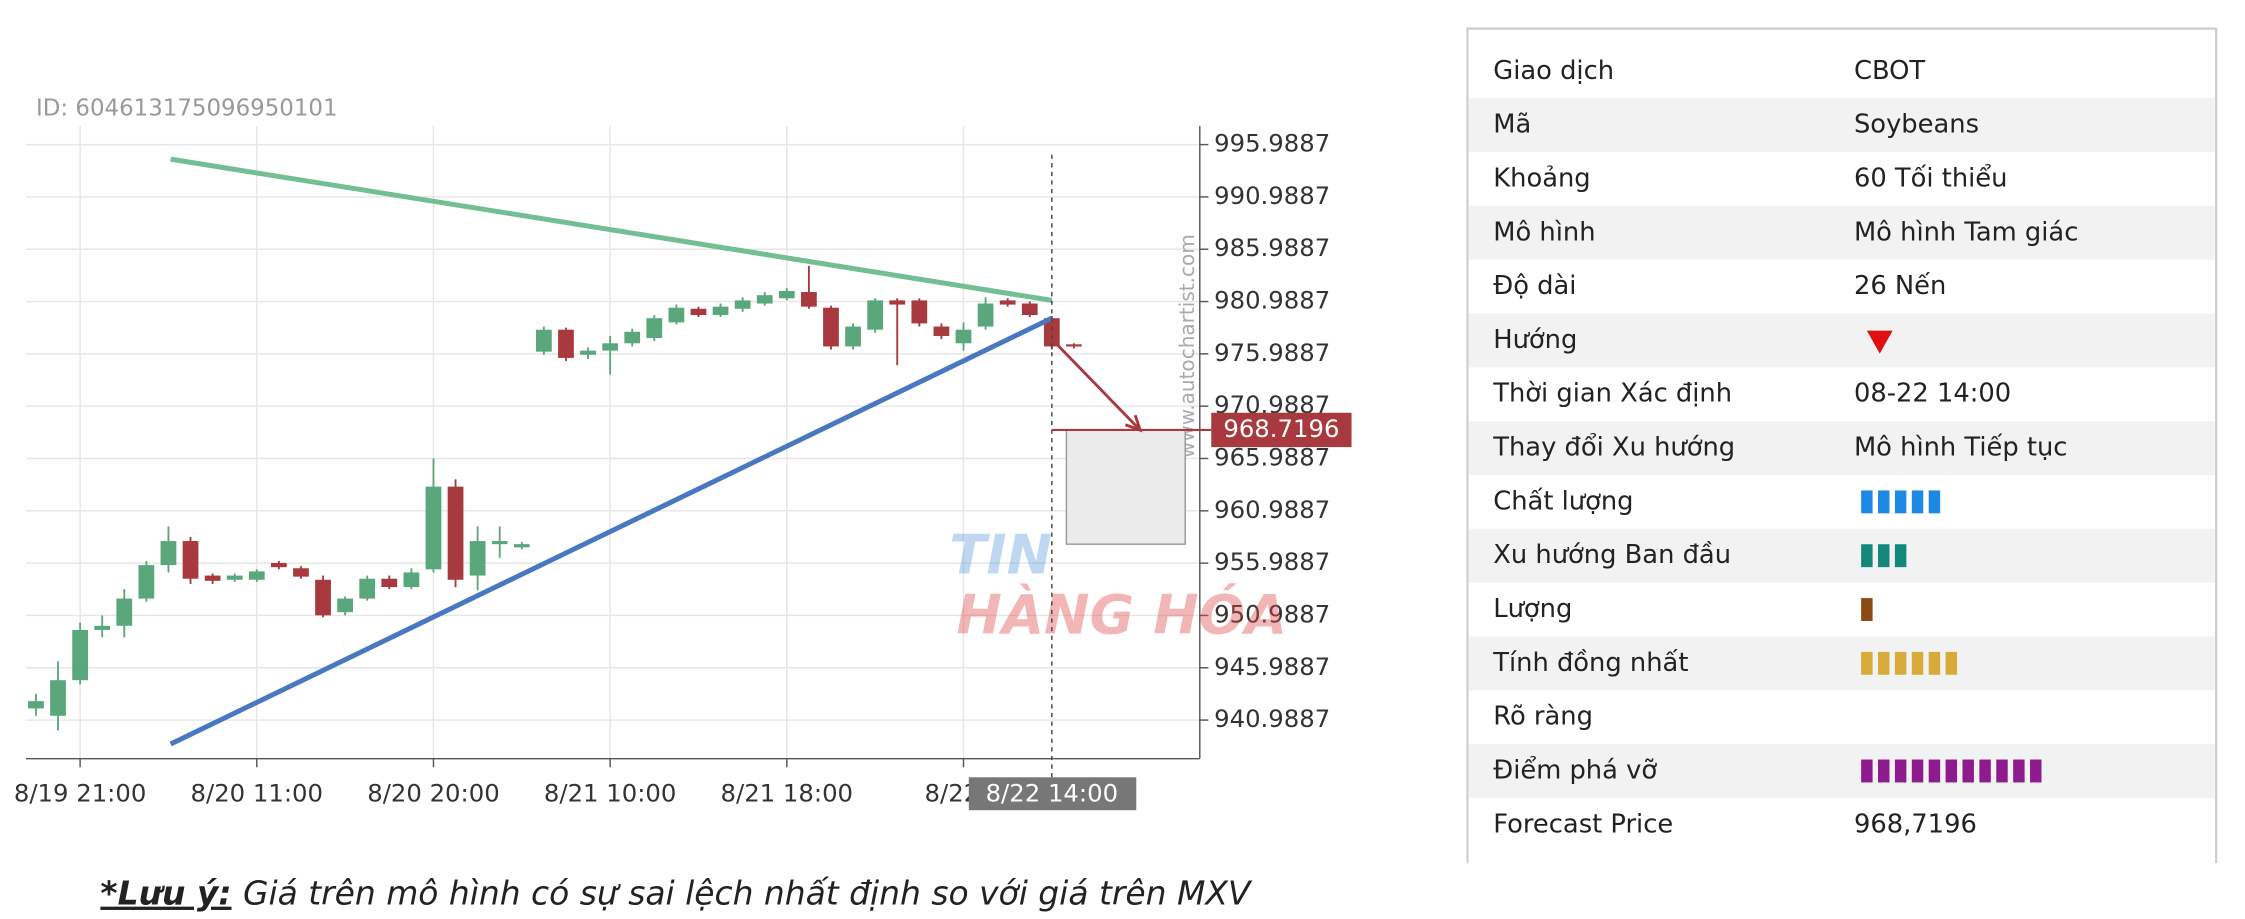  I want to click on forecast-arrow, so click(1096, 385).